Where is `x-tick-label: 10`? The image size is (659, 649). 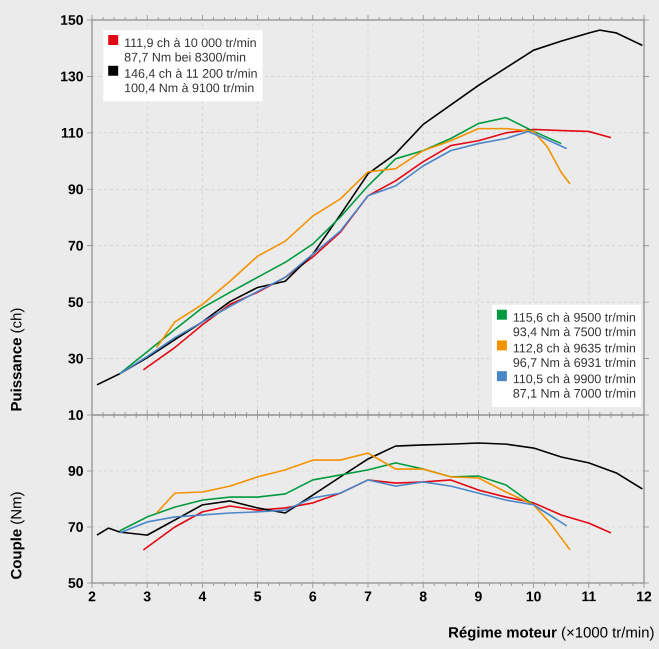
x-tick-label: 10 is located at coordinates (533, 597).